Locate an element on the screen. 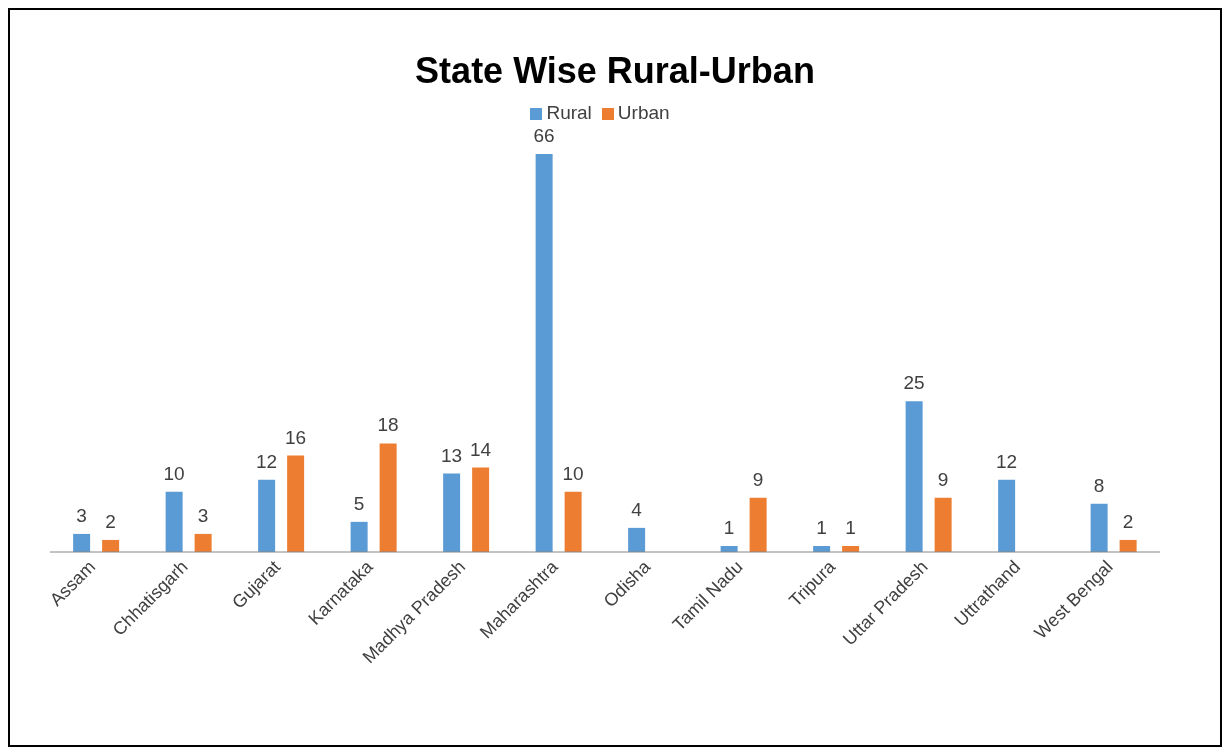 The image size is (1230, 755). data-label: 5 is located at coordinates (359, 503).